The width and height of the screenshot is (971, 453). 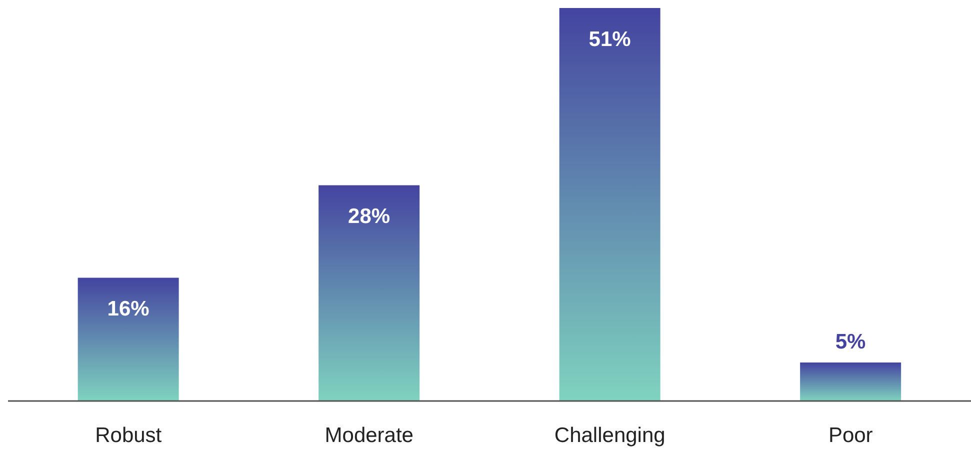 What do you see at coordinates (850, 342) in the screenshot?
I see `data-label: 5%` at bounding box center [850, 342].